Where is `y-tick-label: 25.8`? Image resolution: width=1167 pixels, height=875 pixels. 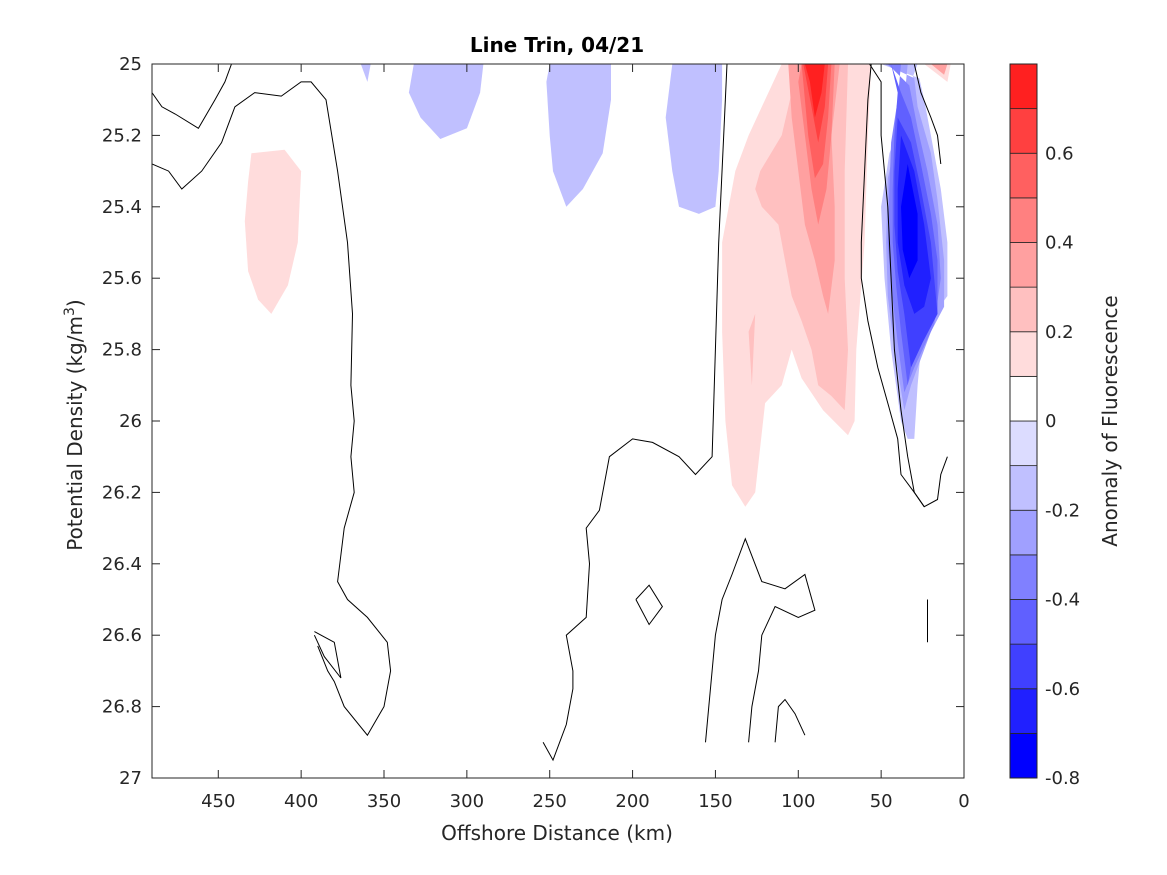
y-tick-label: 25.8 is located at coordinates (122, 350).